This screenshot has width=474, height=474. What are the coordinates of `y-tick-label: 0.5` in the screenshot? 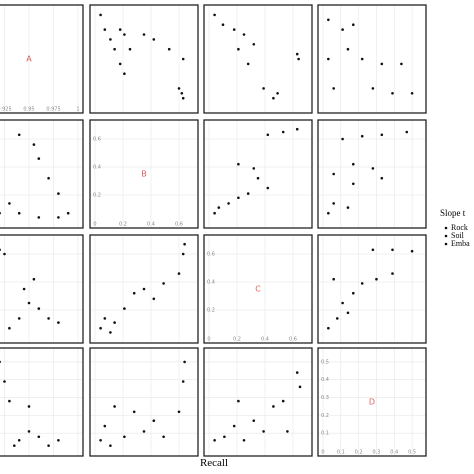 It's located at (325, 362).